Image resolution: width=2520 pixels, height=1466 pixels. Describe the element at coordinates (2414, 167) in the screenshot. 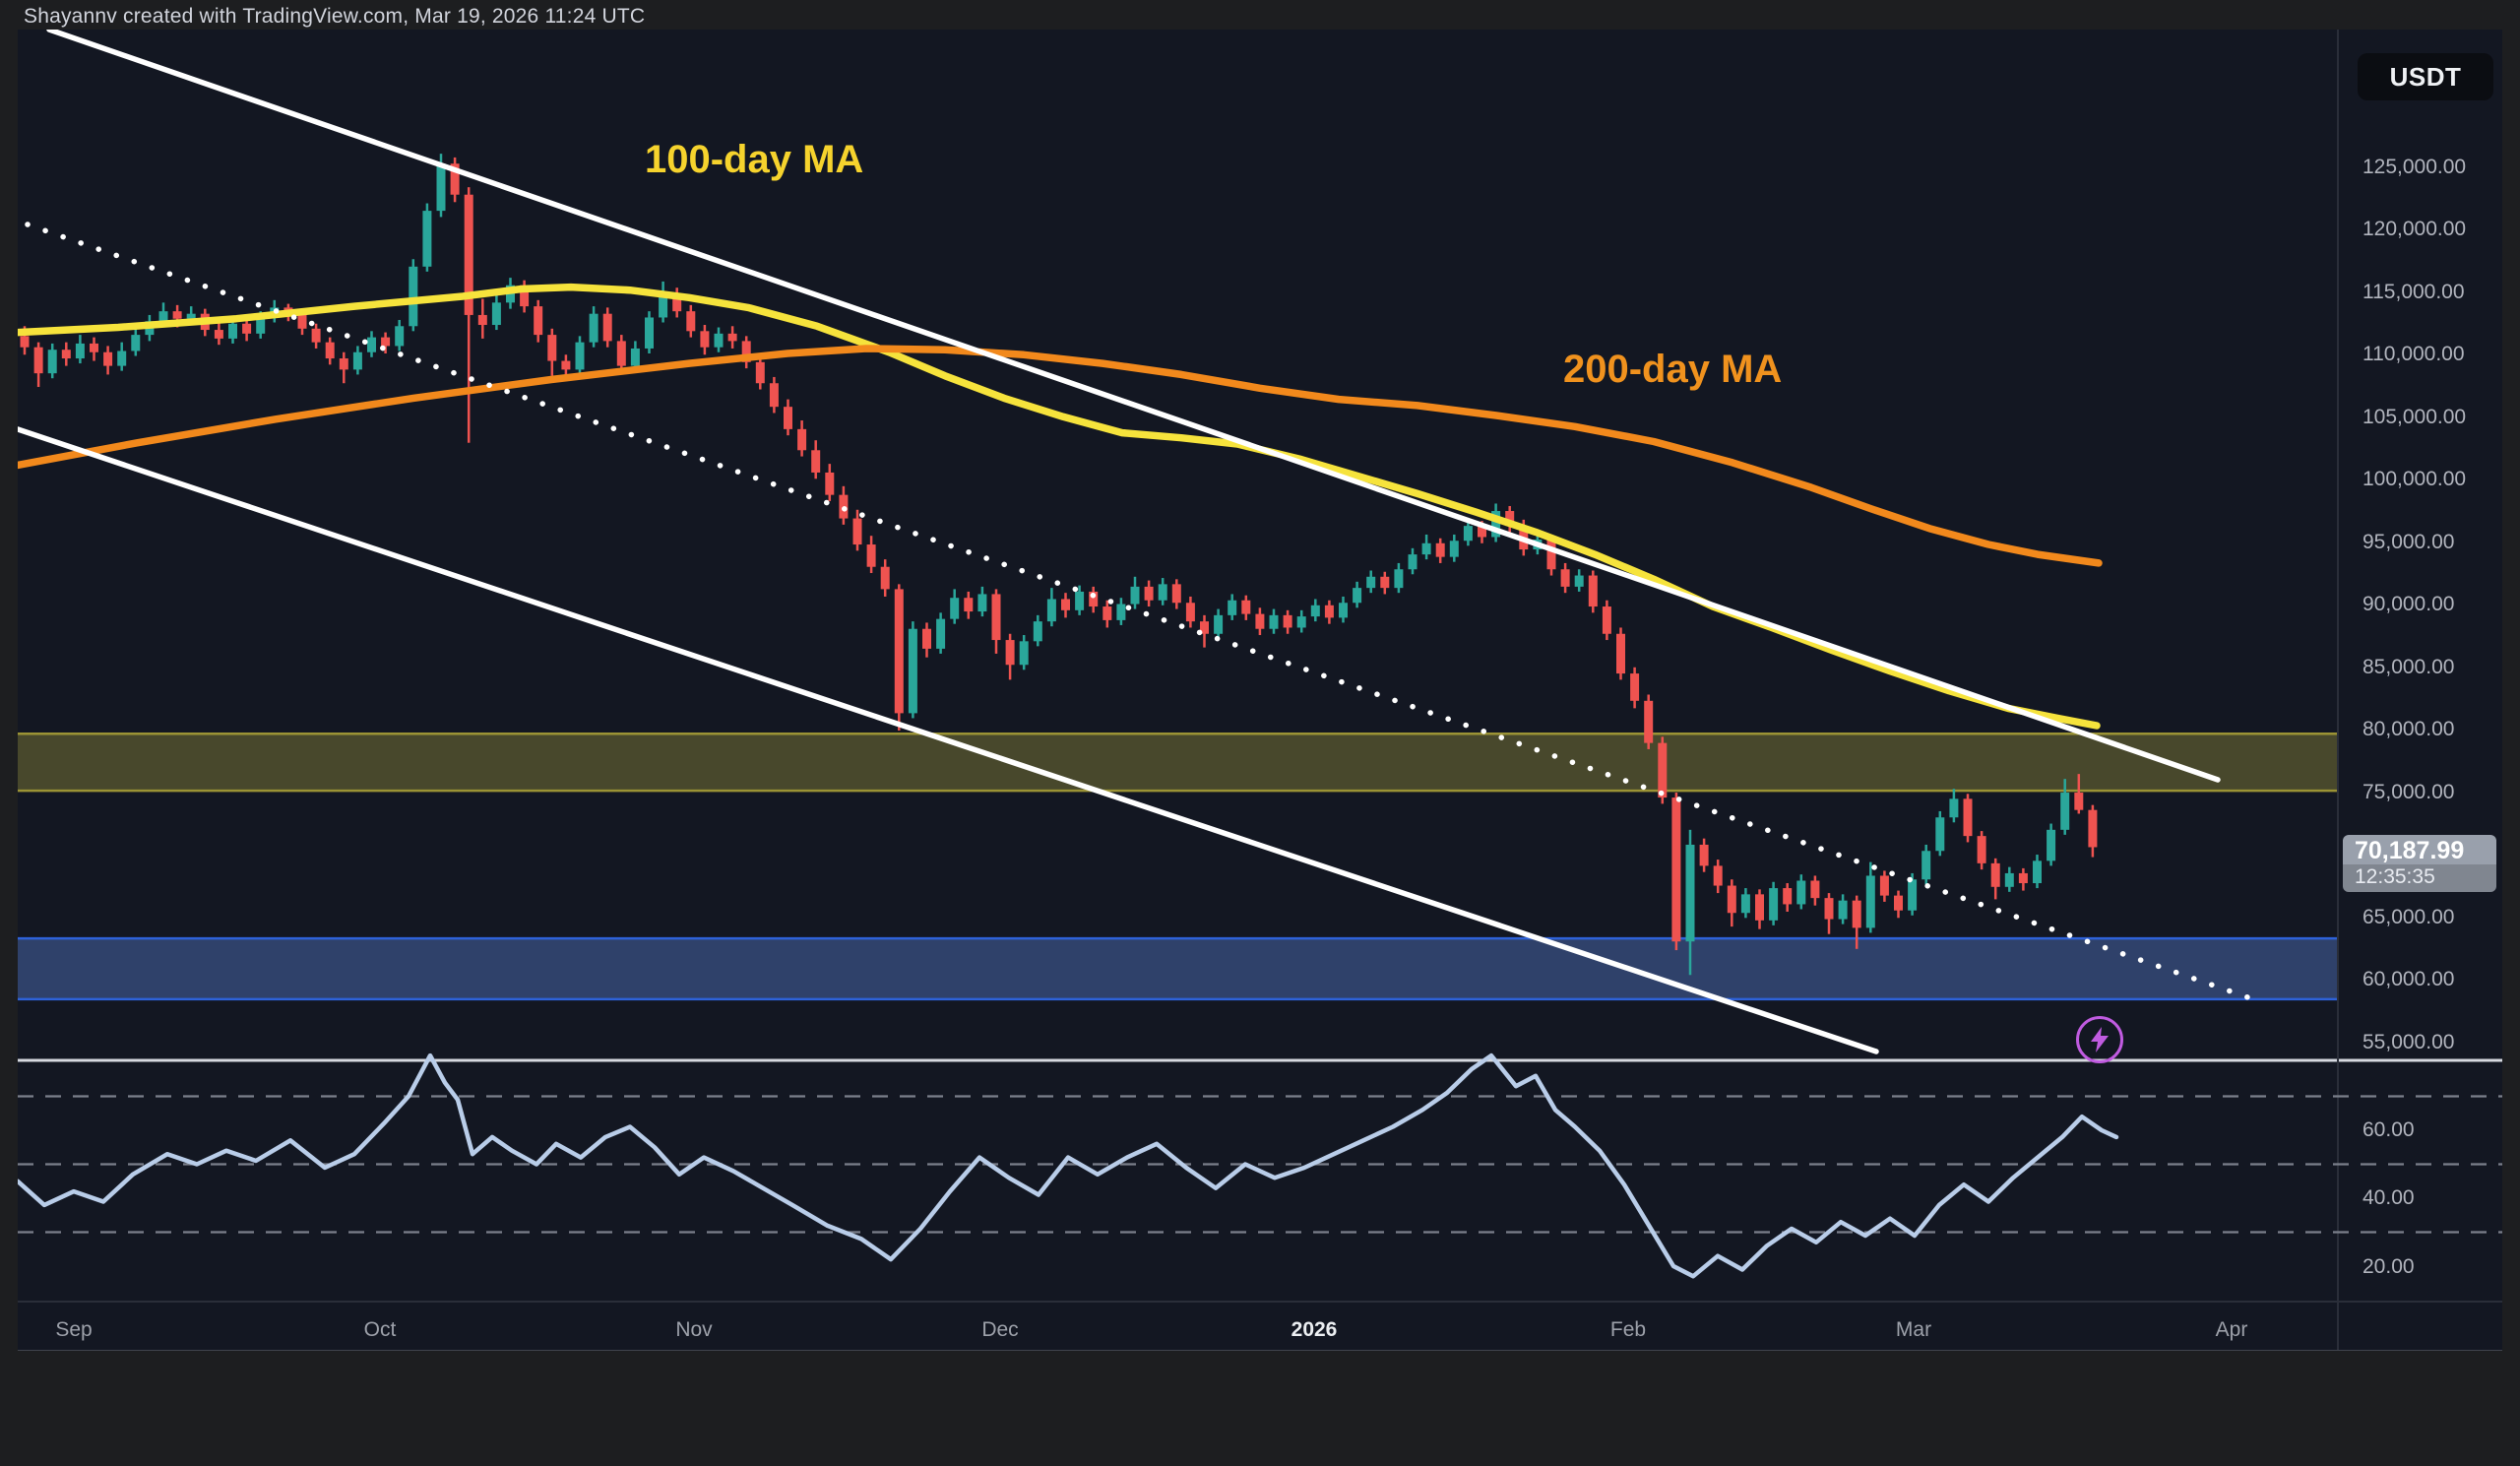

I see `price-axis-label: 125,000.00` at that location.